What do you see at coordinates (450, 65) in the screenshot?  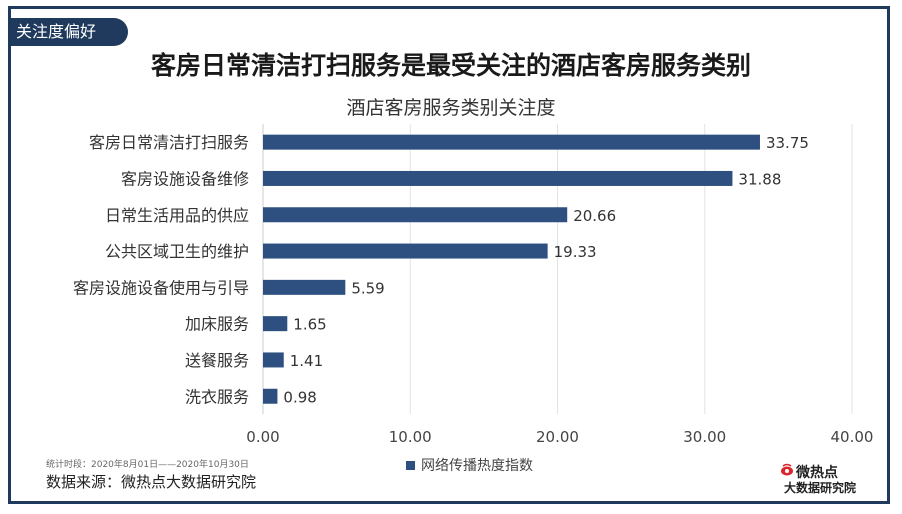 I see `main-title: 客房日常清洁打扫服务是最受关注的酒店客房服务类别` at bounding box center [450, 65].